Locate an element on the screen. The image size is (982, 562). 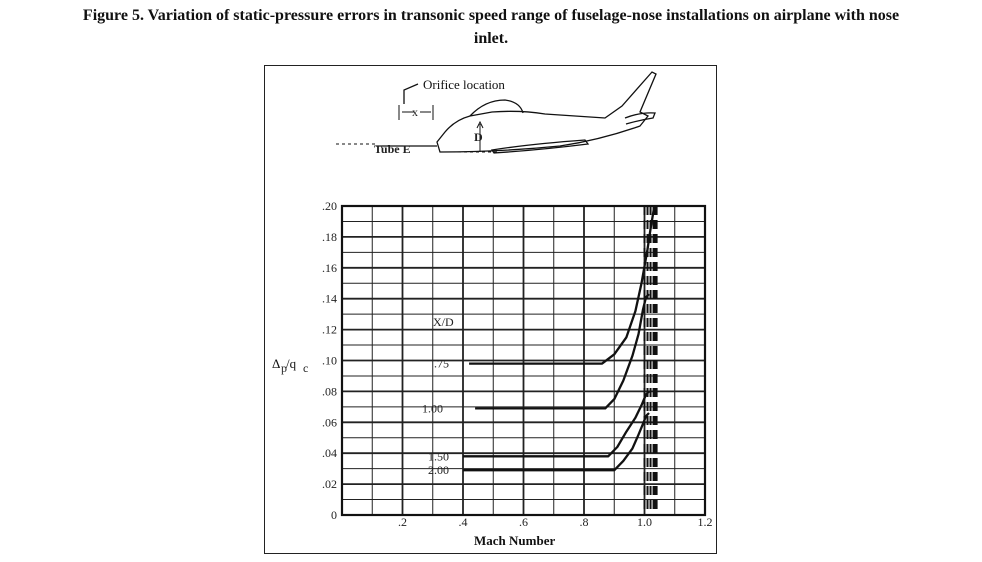
fuselage-outline is located at coordinates (546, 112).